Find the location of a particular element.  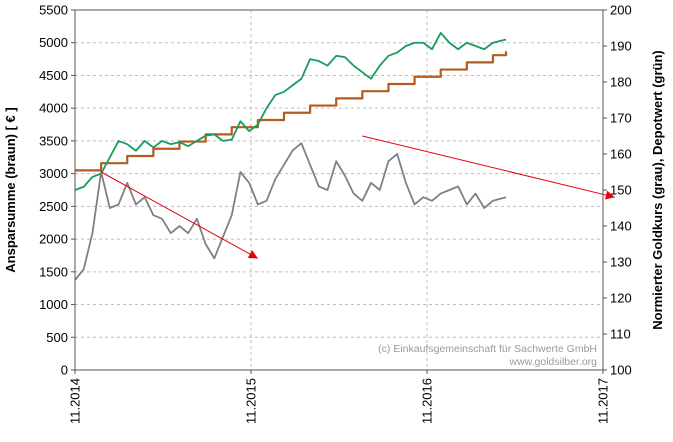

left-tick-label: 500 is located at coordinates (57, 337).